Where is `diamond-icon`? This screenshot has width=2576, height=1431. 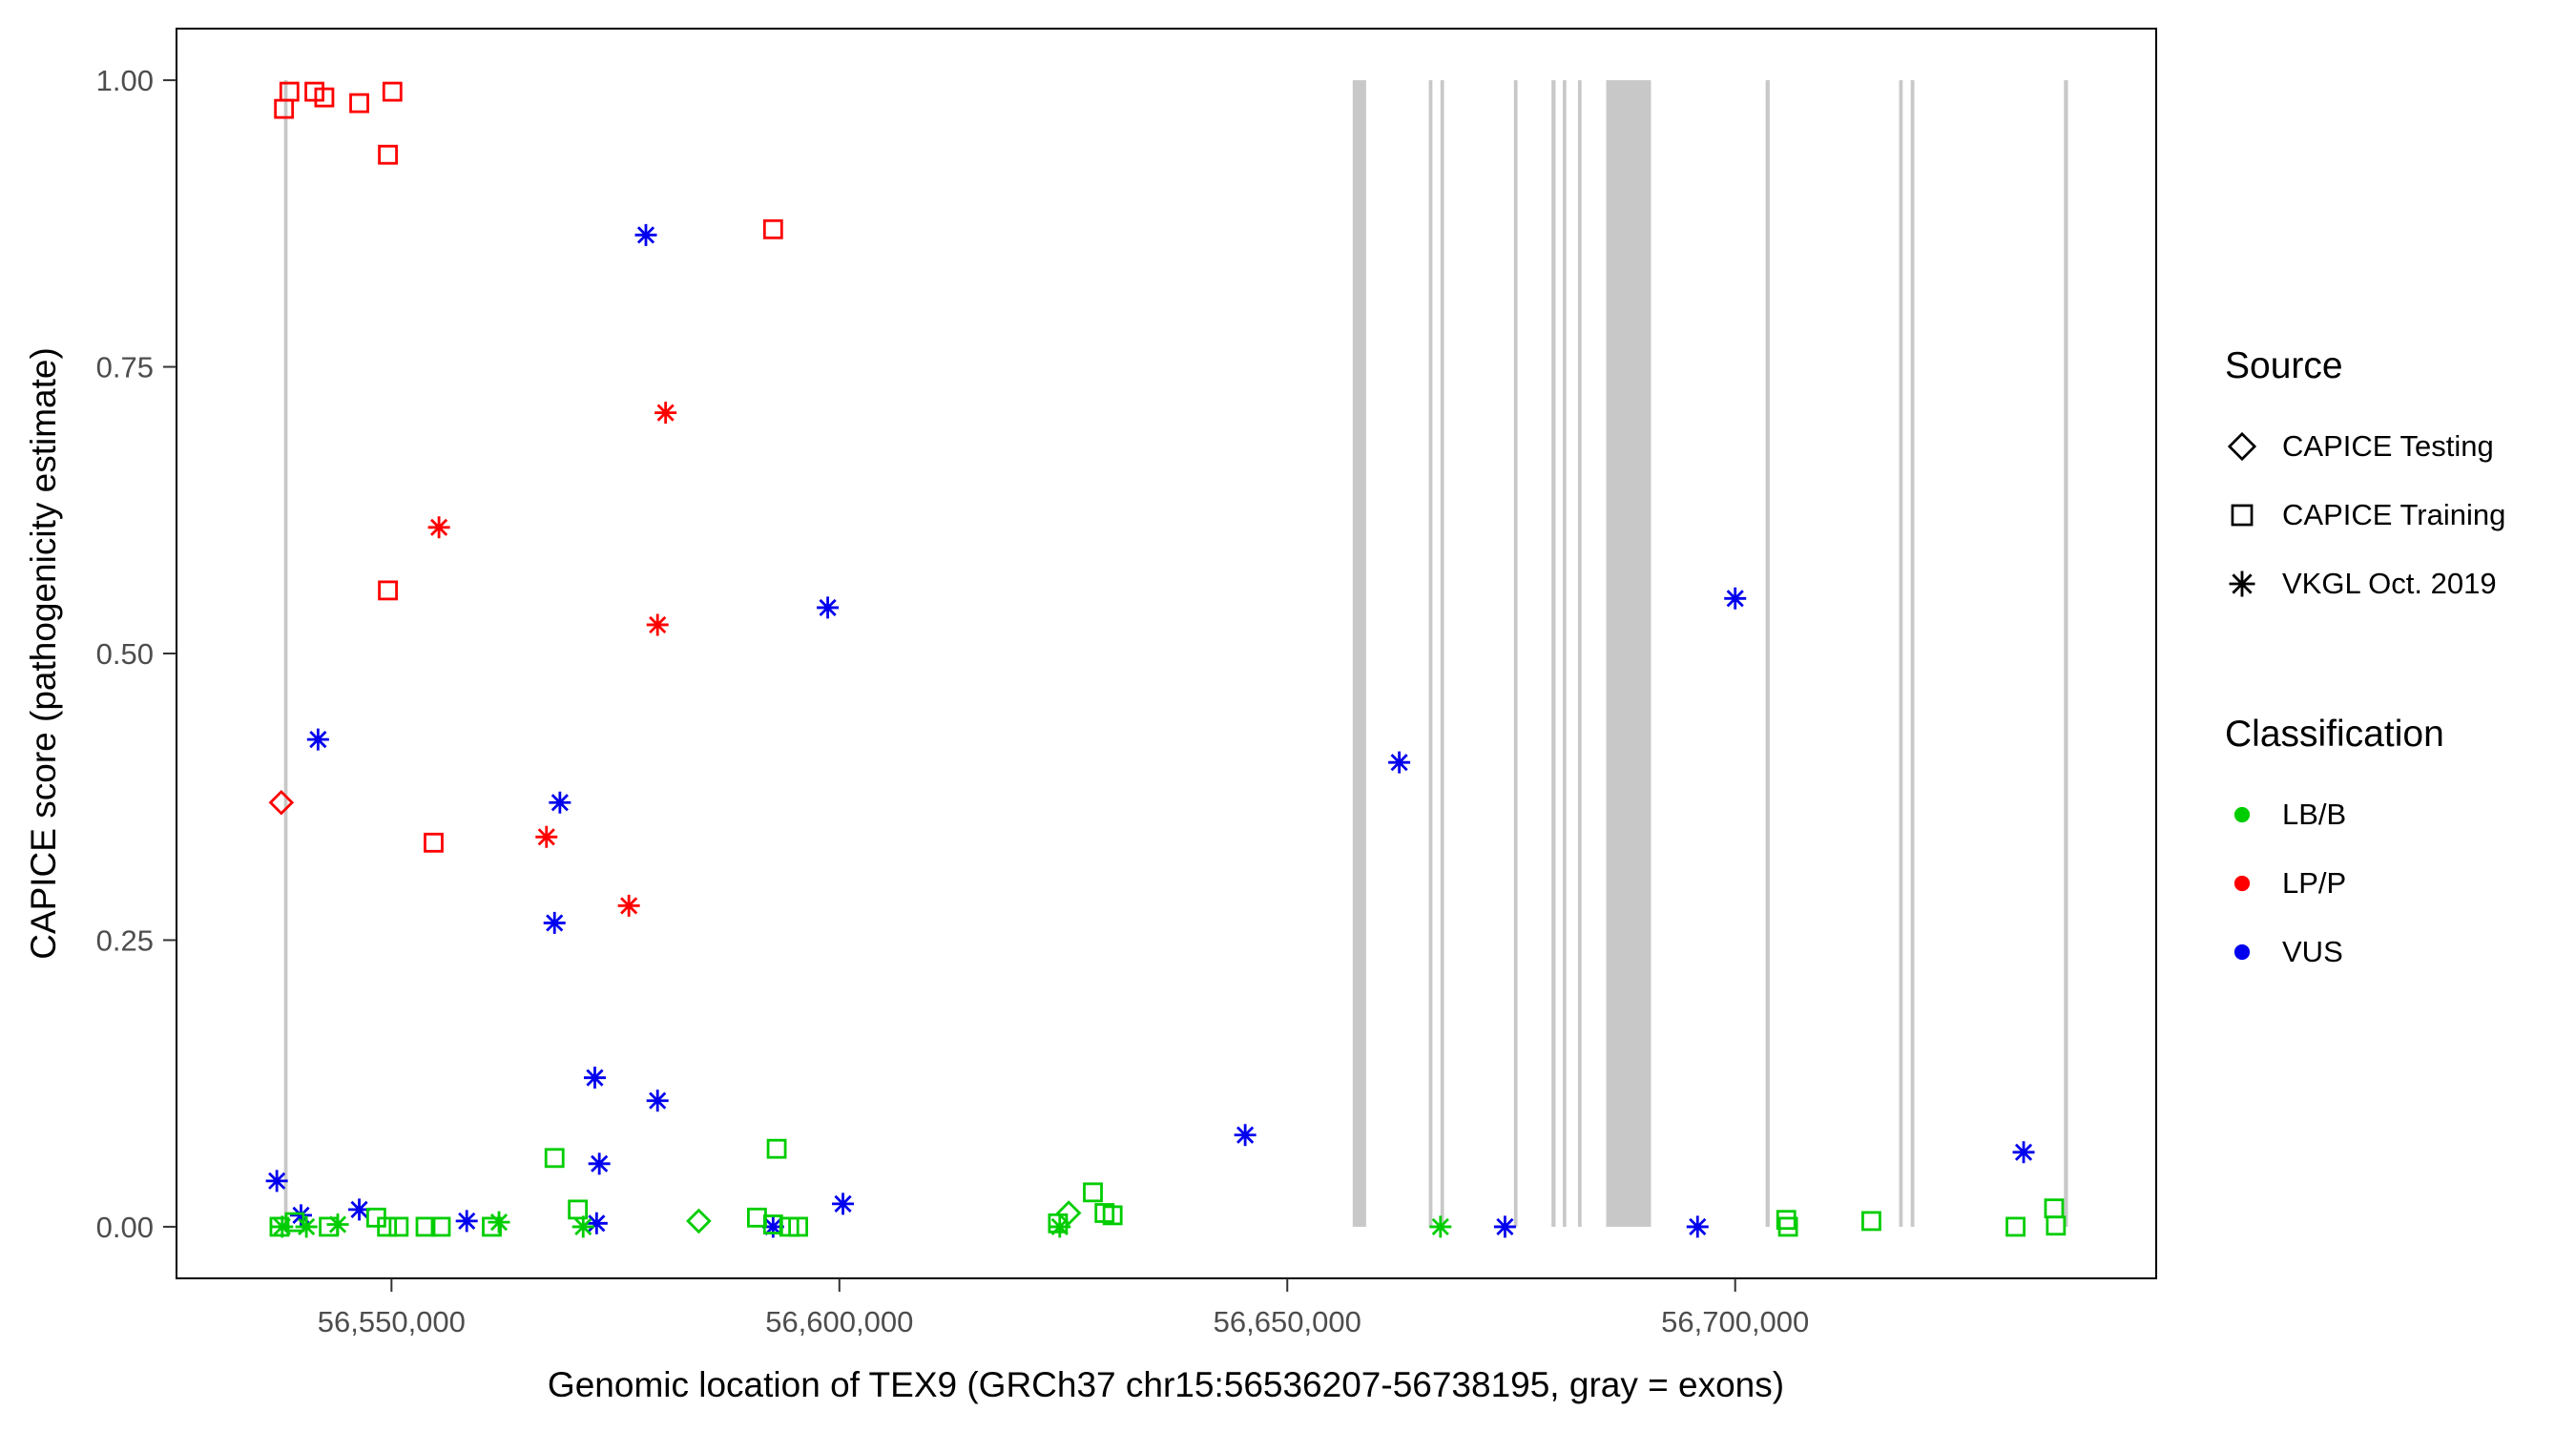
diamond-icon is located at coordinates (2242, 446).